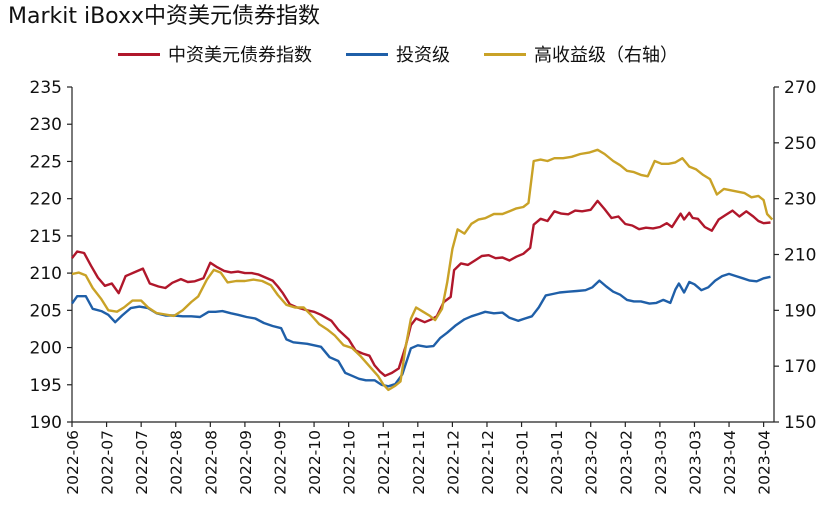  What do you see at coordinates (800, 367) in the screenshot?
I see `right-tick-label: 170` at bounding box center [800, 367].